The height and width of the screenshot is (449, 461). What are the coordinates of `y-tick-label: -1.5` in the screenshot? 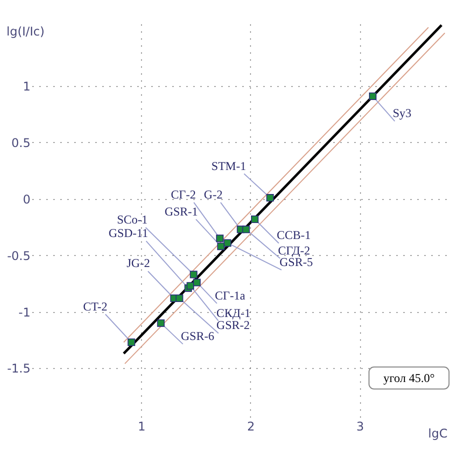 It's located at (18, 369).